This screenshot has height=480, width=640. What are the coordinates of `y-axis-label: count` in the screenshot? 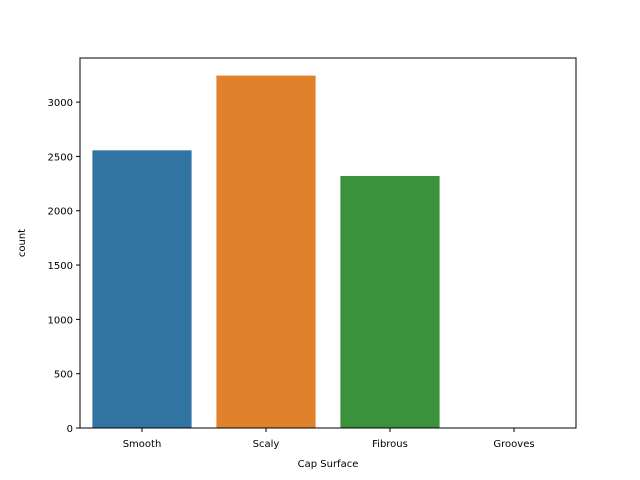 It's located at (22, 243).